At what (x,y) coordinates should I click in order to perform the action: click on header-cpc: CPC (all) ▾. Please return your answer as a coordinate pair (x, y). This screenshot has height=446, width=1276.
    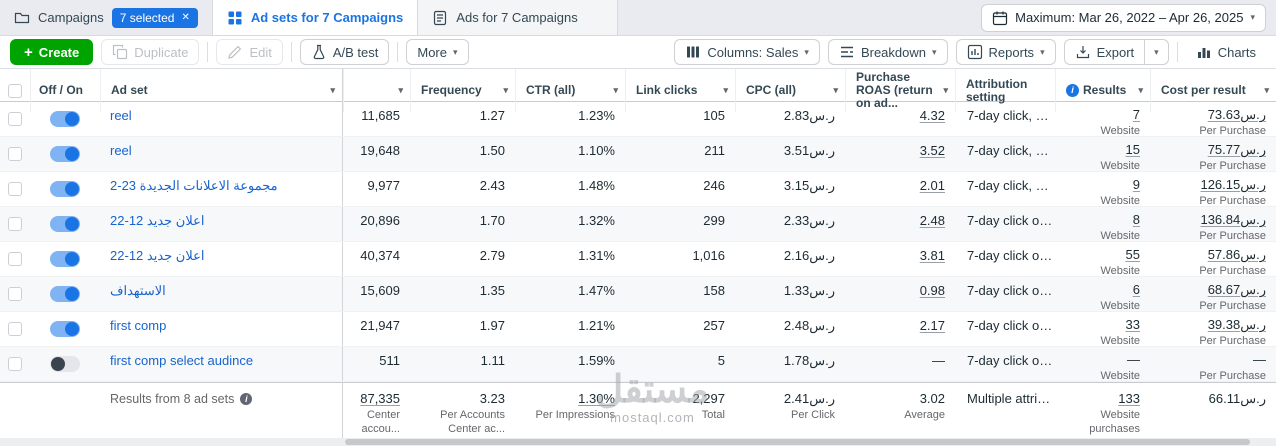
    Looking at the image, I should click on (790, 90).